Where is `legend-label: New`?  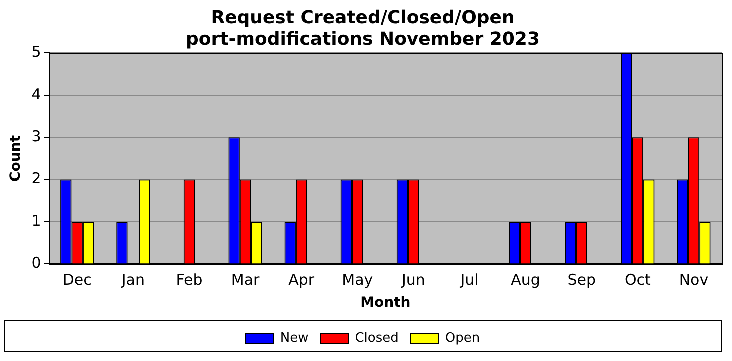
legend-label: New is located at coordinates (295, 338).